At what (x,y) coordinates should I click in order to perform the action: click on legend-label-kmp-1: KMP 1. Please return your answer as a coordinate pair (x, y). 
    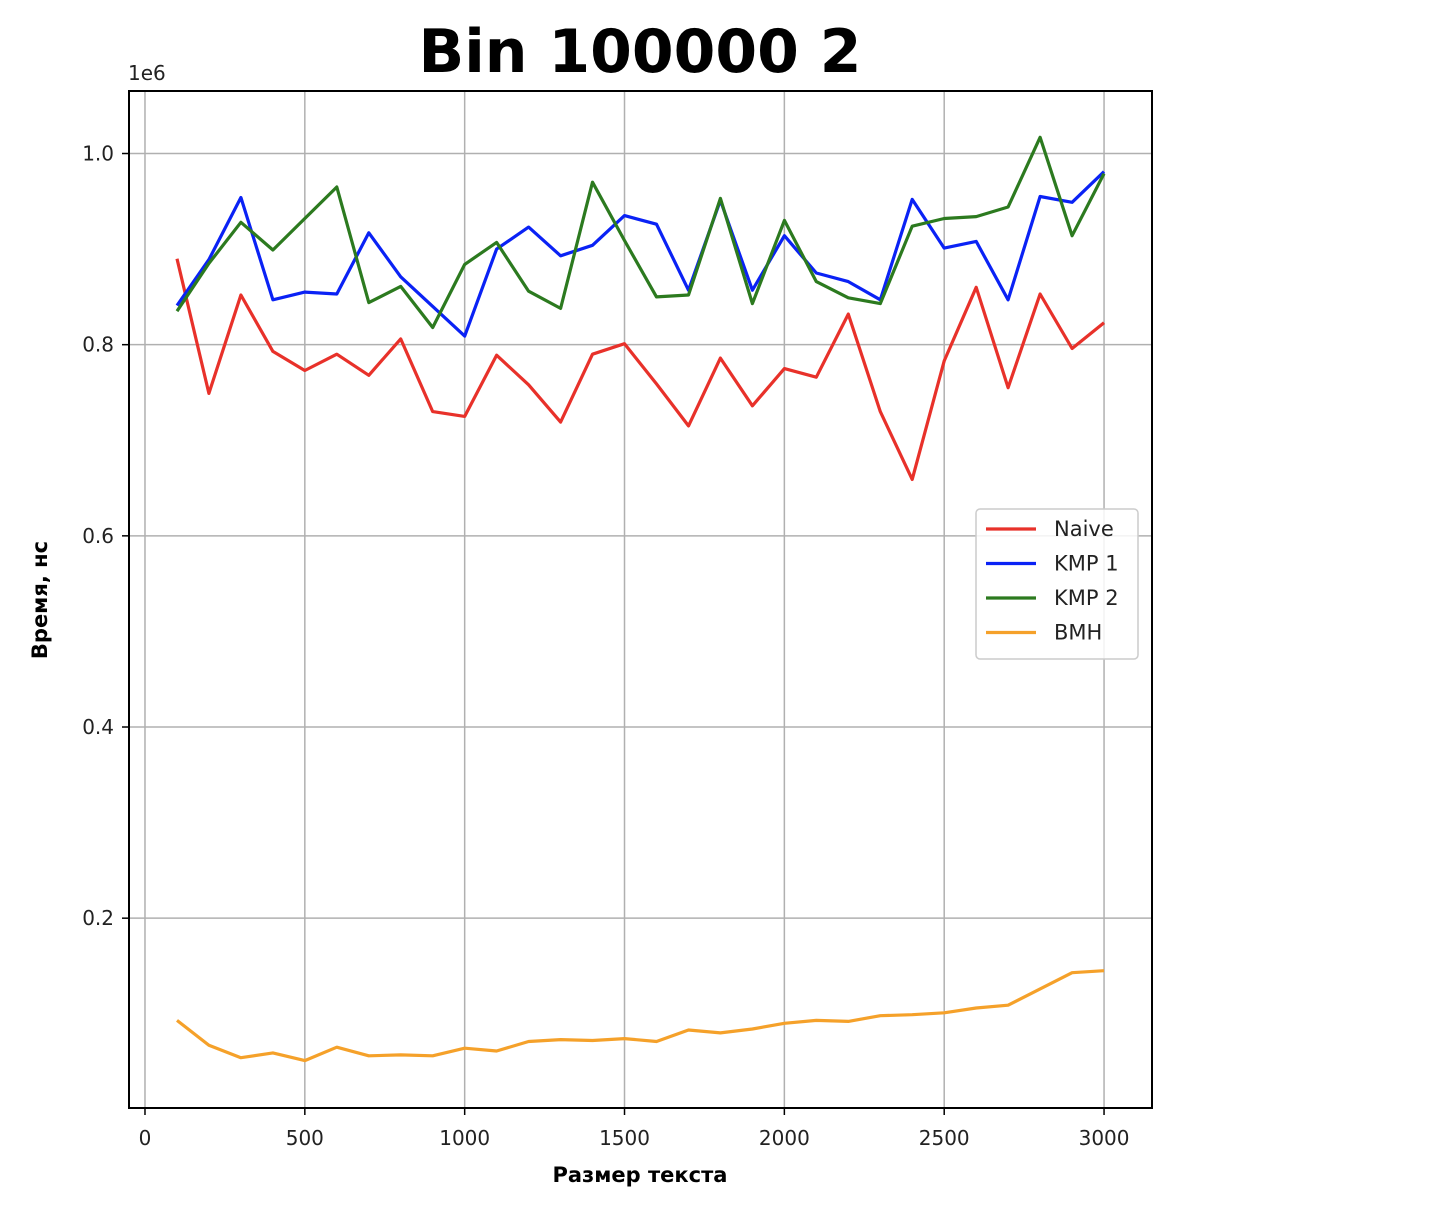
    Looking at the image, I should click on (1086, 564).